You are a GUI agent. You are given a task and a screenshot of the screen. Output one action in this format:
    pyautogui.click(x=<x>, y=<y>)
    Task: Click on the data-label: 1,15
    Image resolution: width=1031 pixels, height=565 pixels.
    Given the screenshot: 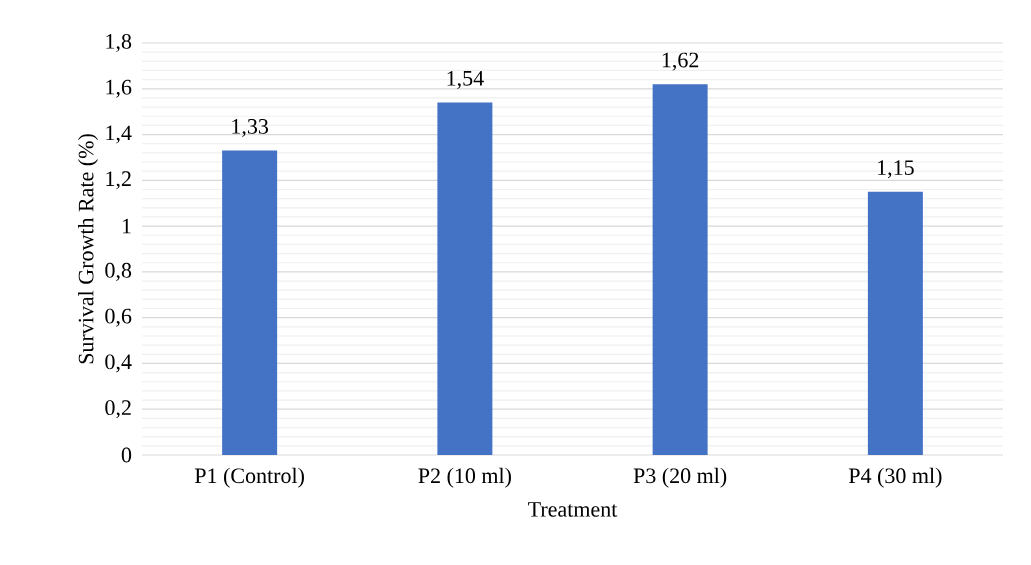 What is the action you would take?
    pyautogui.click(x=896, y=169)
    